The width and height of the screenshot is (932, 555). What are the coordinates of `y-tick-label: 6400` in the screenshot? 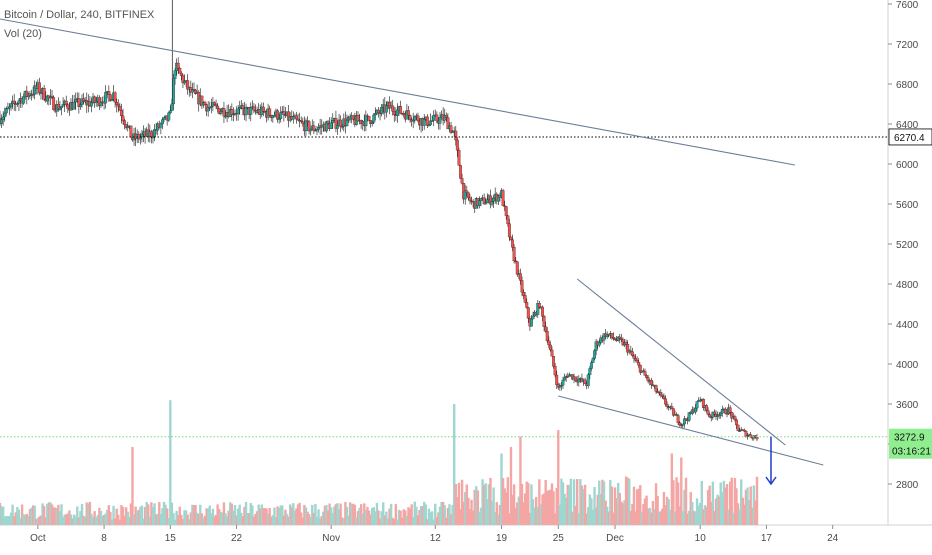 It's located at (907, 125).